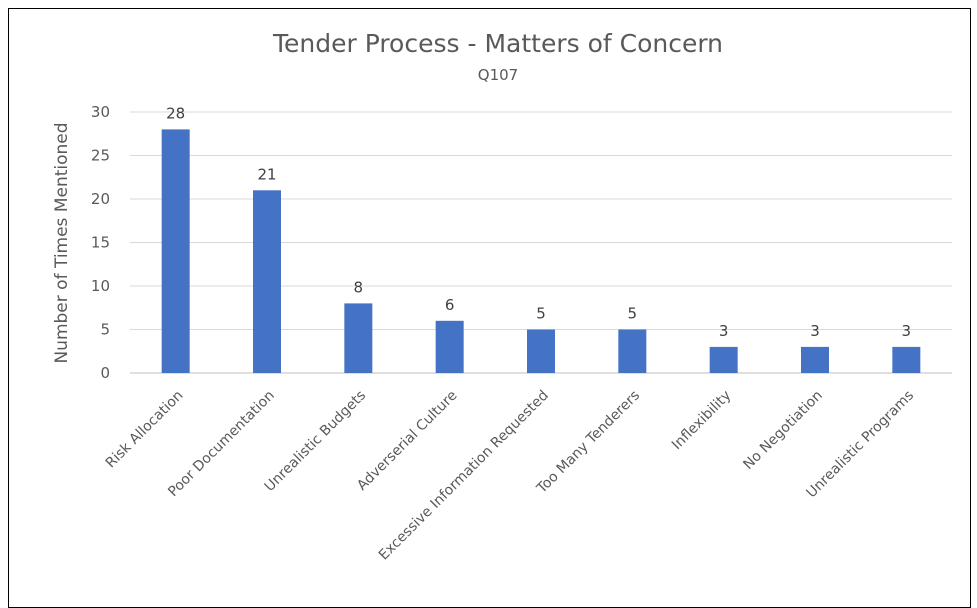 The image size is (977, 608). What do you see at coordinates (62, 242) in the screenshot?
I see `y-axis-label: Number of Times Mentioned` at bounding box center [62, 242].